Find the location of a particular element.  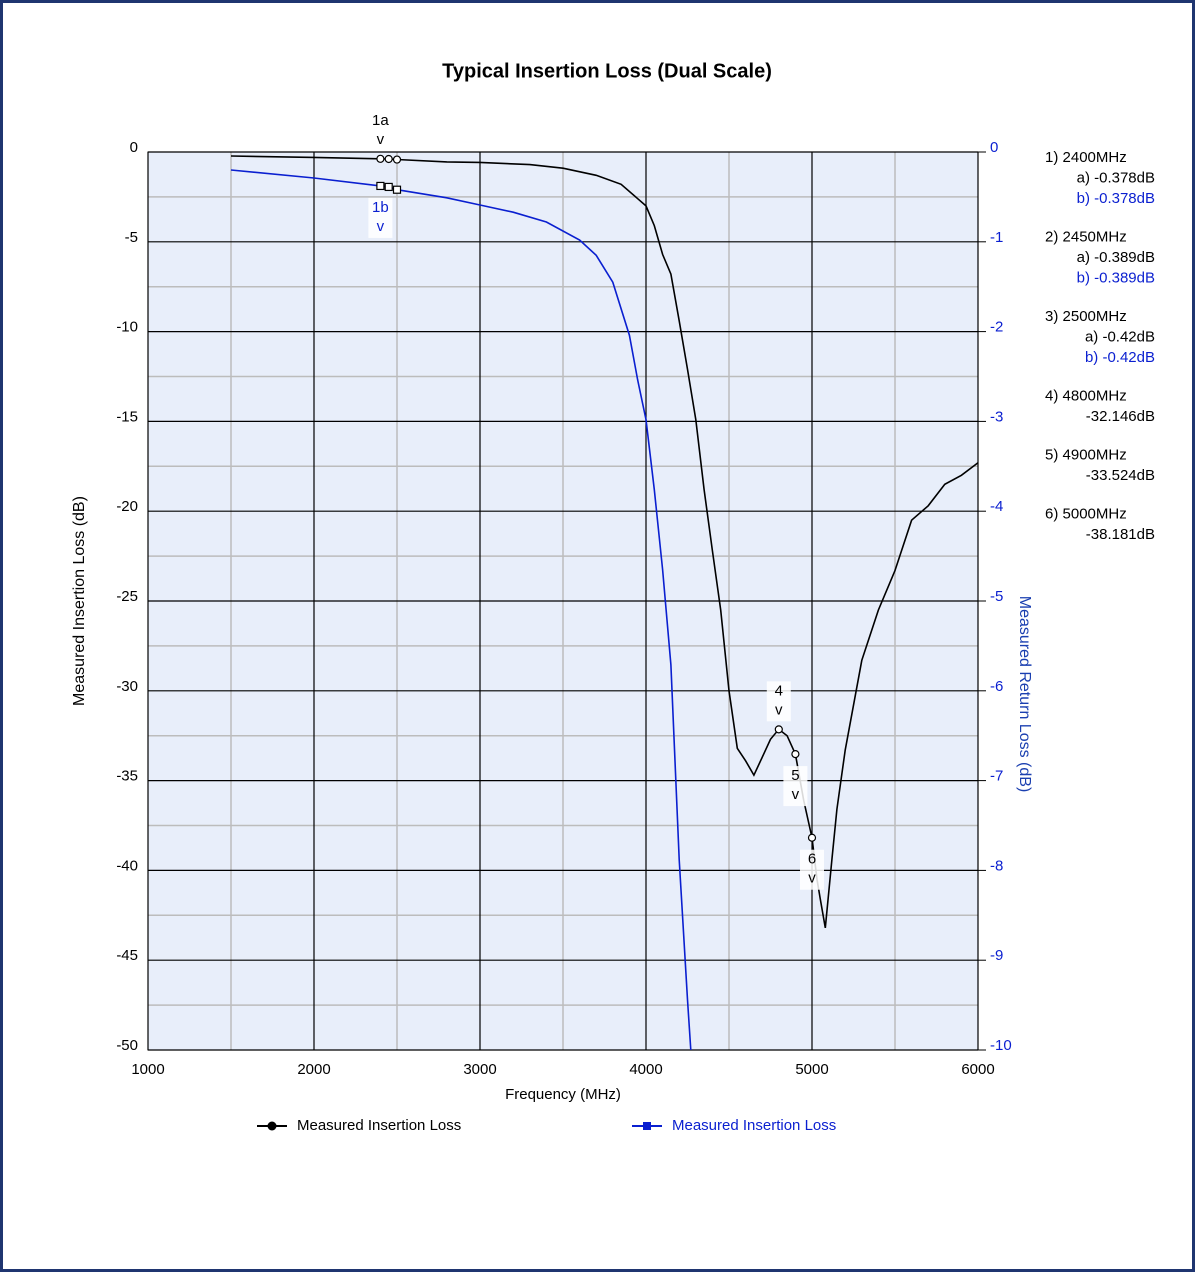

y-tick-label: -35 is located at coordinates (127, 776).